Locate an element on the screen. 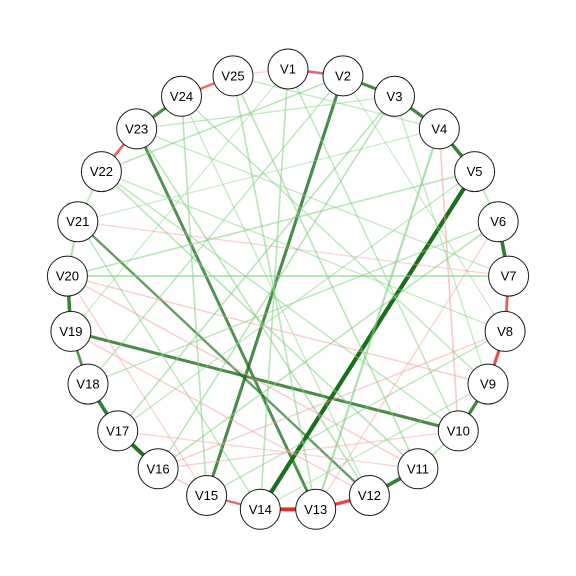 This screenshot has width=576, height=576. node-label: V18 is located at coordinates (87, 384).